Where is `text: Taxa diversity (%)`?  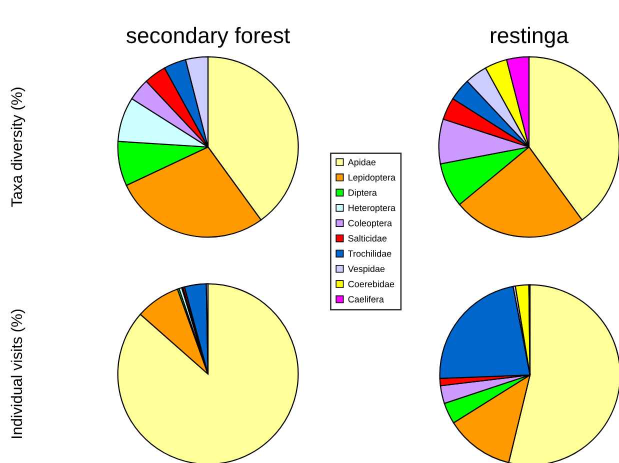
text: Taxa diversity (%) is located at coordinates (18, 147).